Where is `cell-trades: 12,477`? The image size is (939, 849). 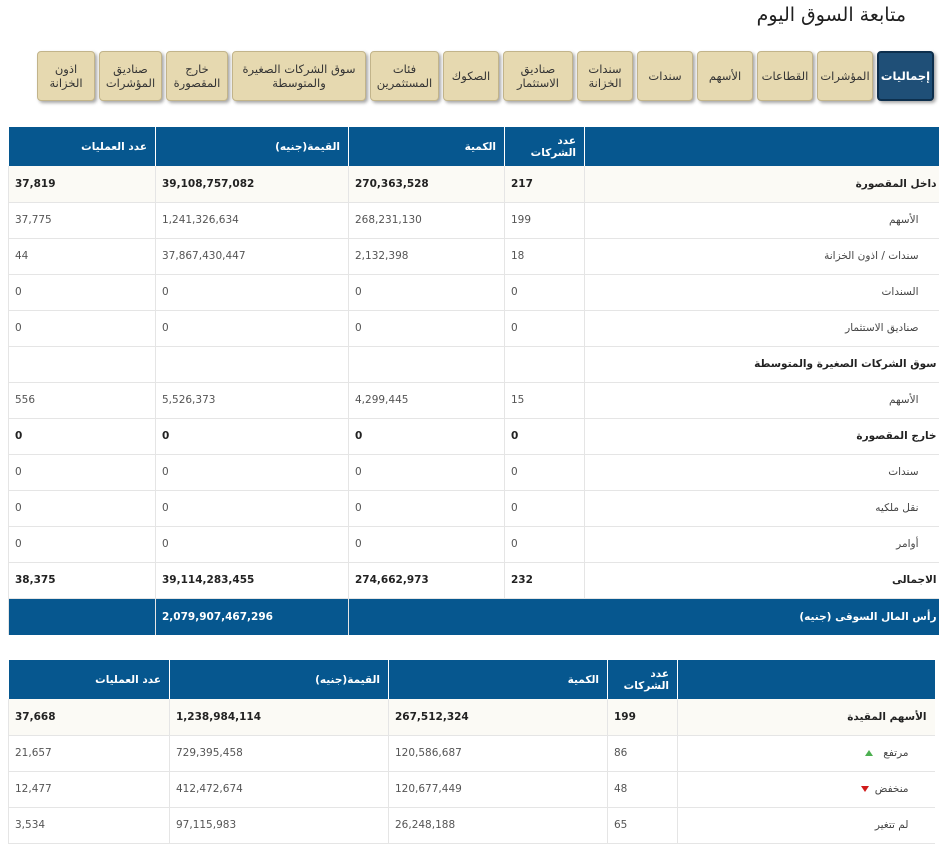
cell-trades: 12,477 is located at coordinates (89, 789).